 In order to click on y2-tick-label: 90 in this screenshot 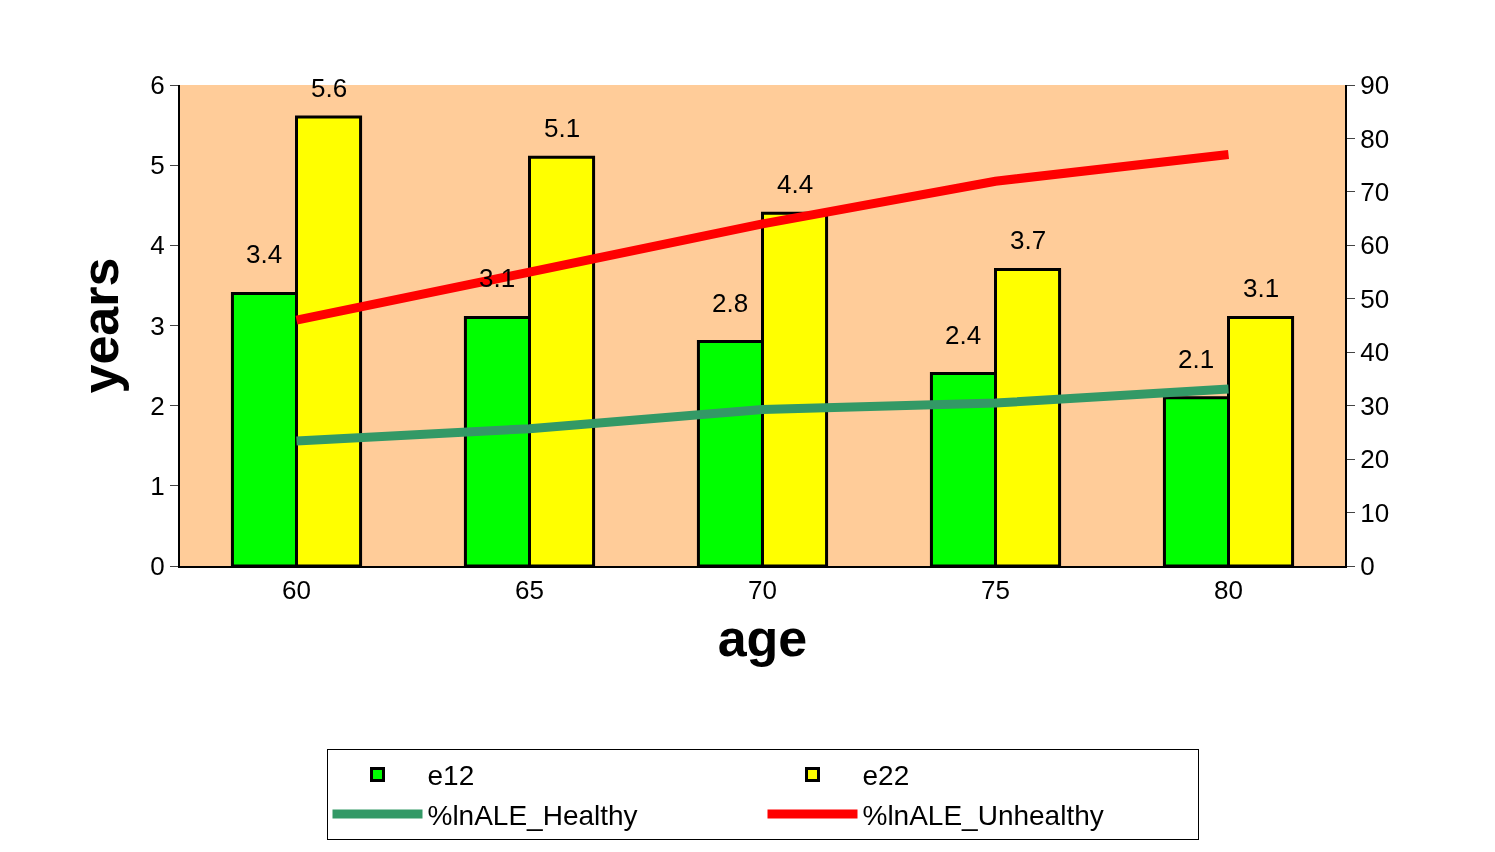, I will do `click(1375, 85)`.